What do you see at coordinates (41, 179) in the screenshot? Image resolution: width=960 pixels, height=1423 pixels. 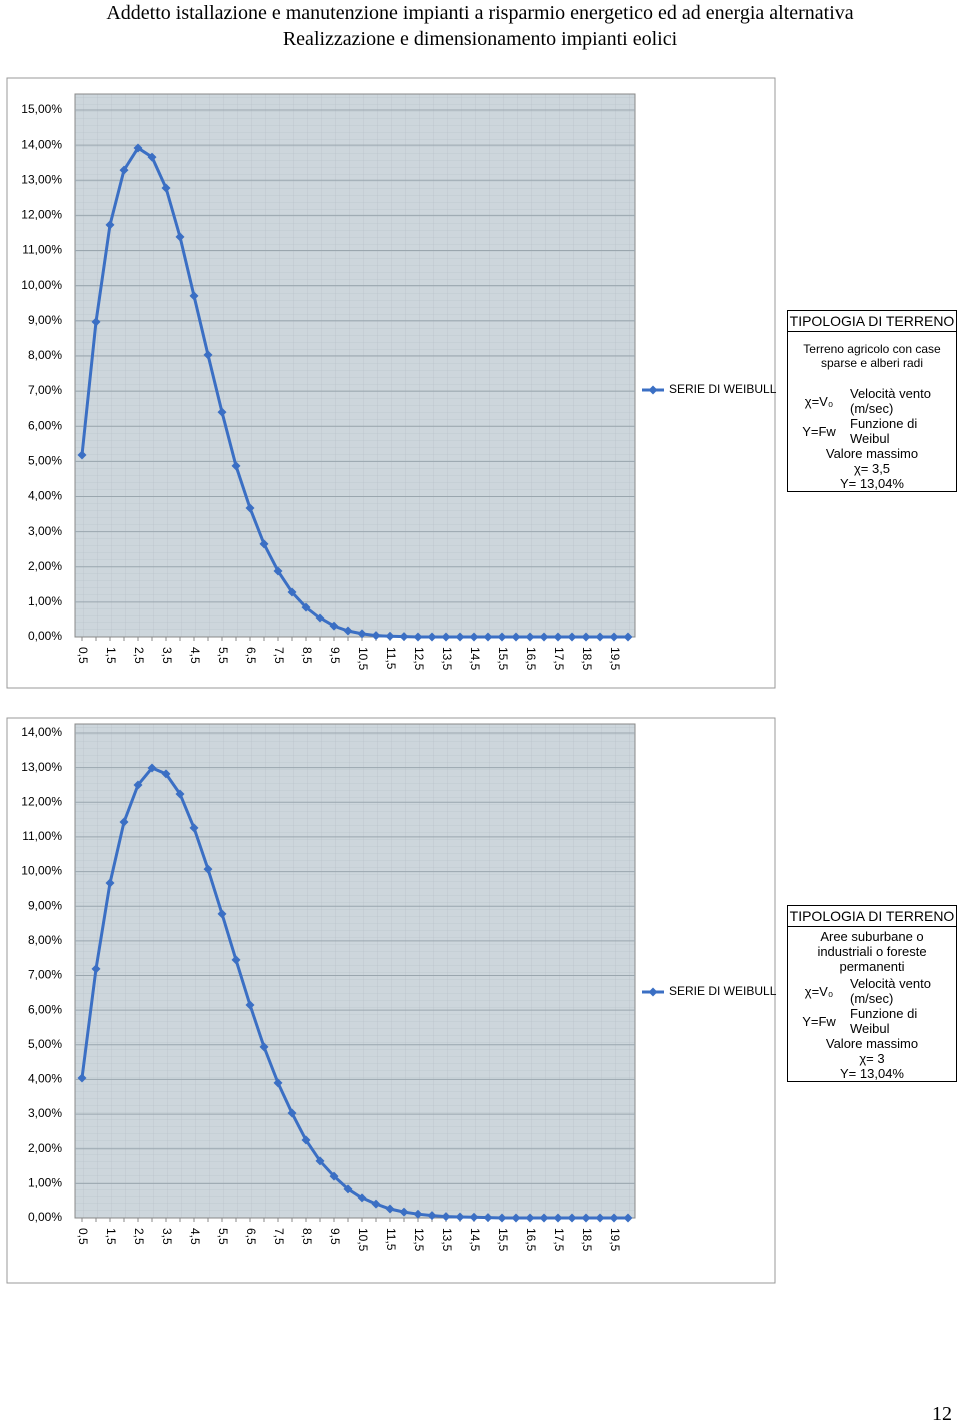 I see `y-tick-label: 13,00%` at bounding box center [41, 179].